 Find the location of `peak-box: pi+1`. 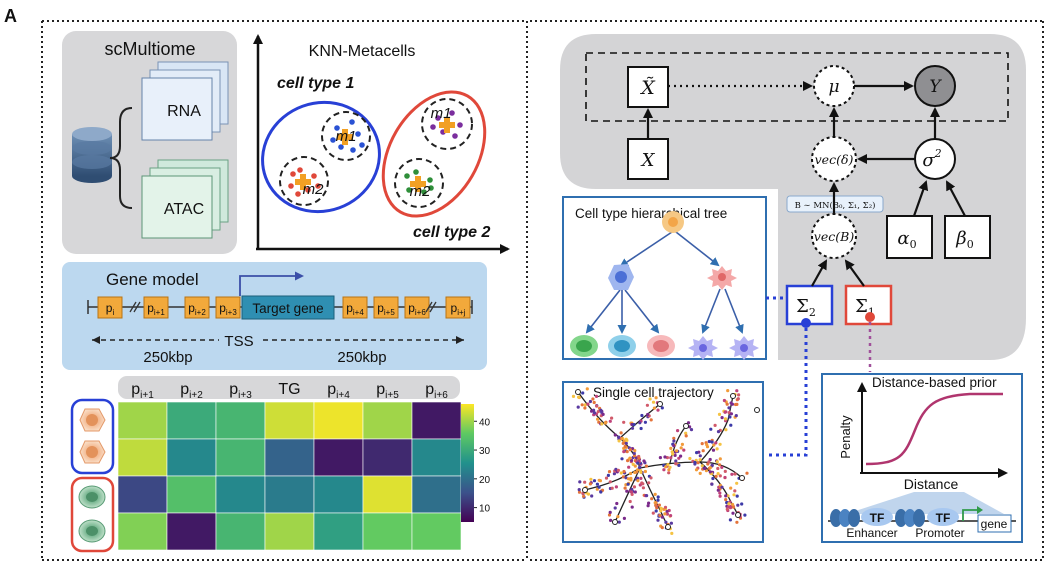

peak-box: pi+1 is located at coordinates (156, 307).